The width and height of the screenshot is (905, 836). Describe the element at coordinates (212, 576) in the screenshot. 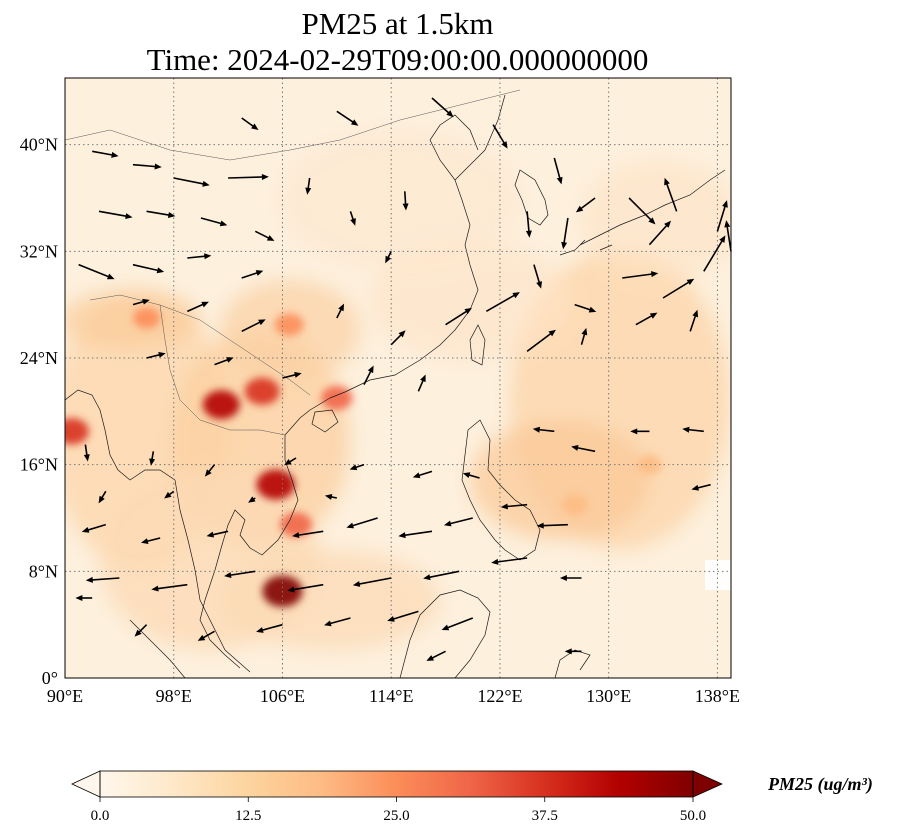

I see `coastline-malay` at that location.